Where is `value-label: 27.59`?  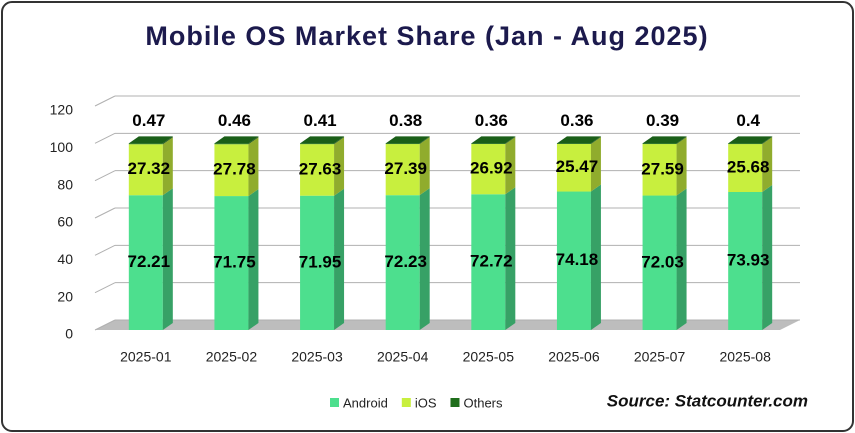 value-label: 27.59 is located at coordinates (662, 168).